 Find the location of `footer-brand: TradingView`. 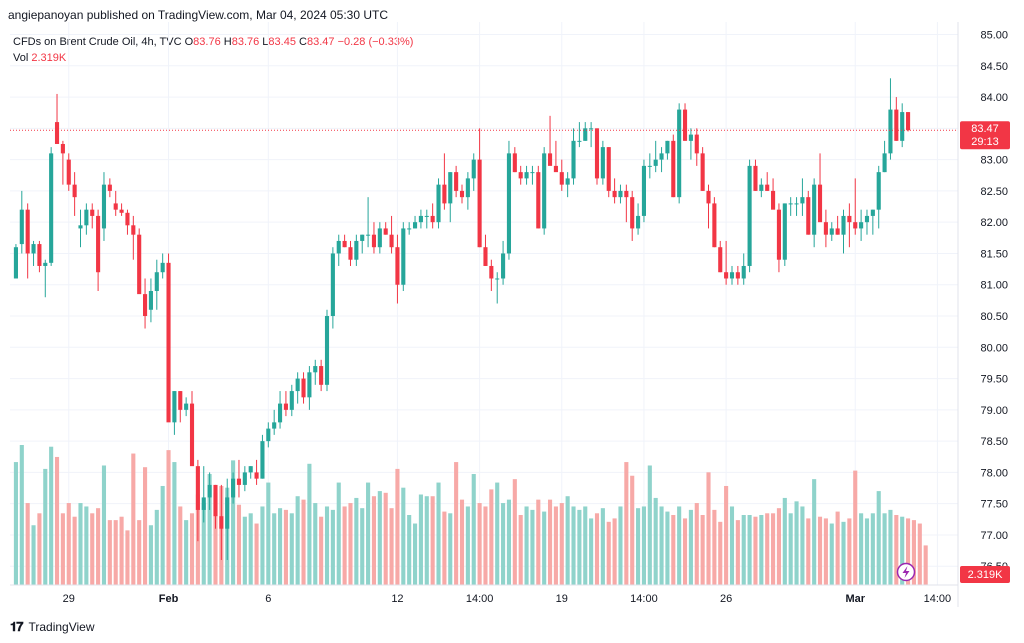

footer-brand: TradingView is located at coordinates (61, 627).